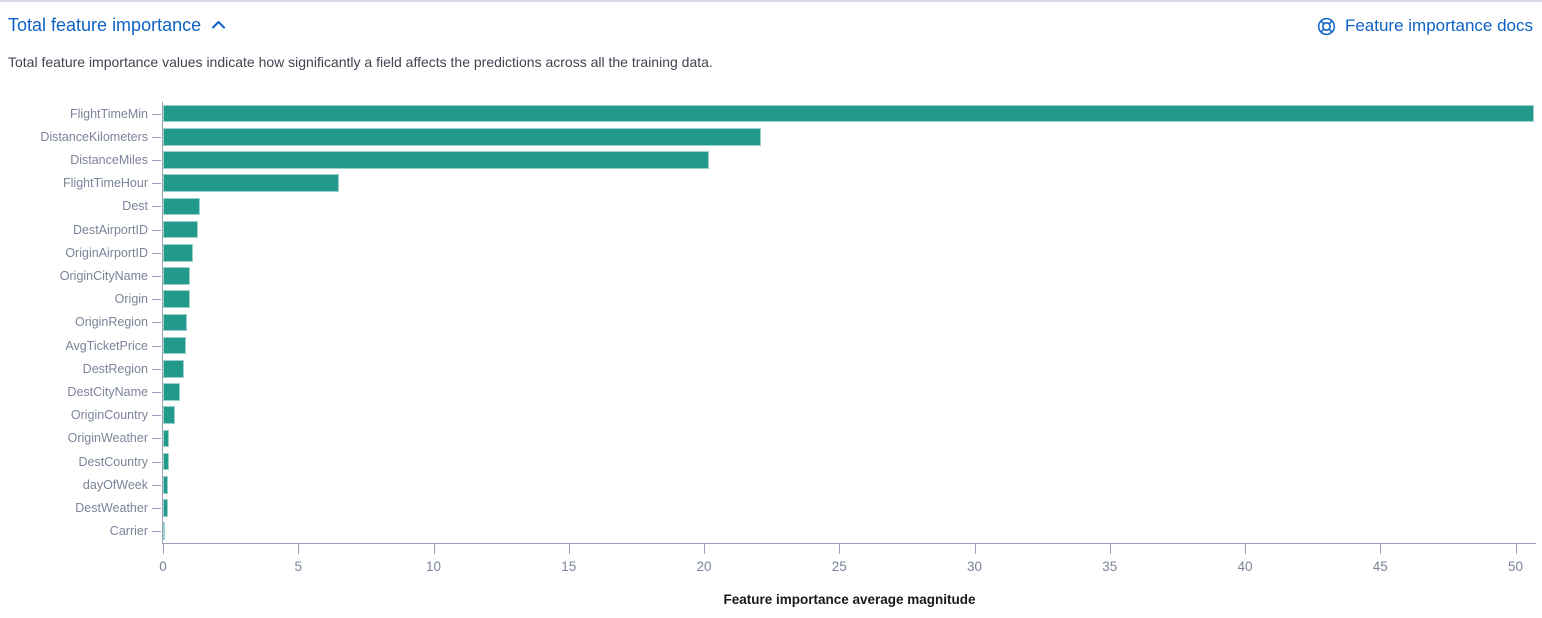 Image resolution: width=1542 pixels, height=618 pixels. What do you see at coordinates (1326, 26) in the screenshot?
I see `life-ring-icon` at bounding box center [1326, 26].